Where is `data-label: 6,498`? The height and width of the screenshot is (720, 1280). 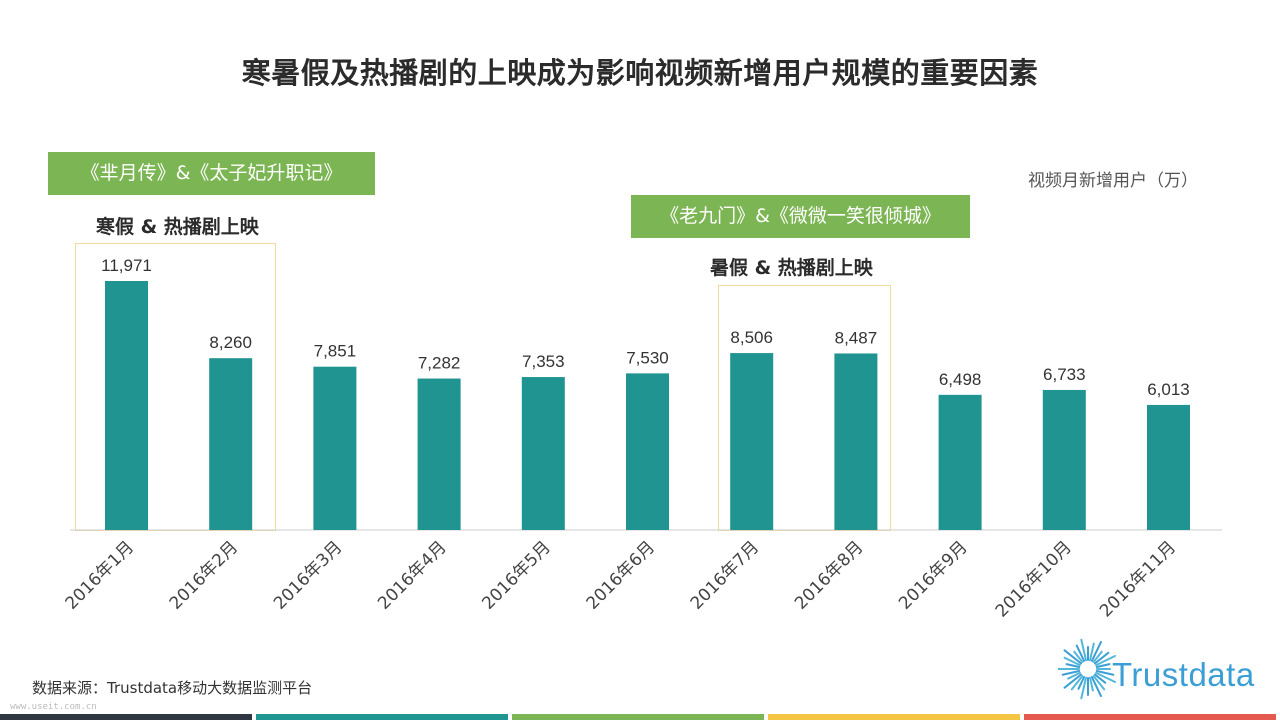 data-label: 6,498 is located at coordinates (960, 379).